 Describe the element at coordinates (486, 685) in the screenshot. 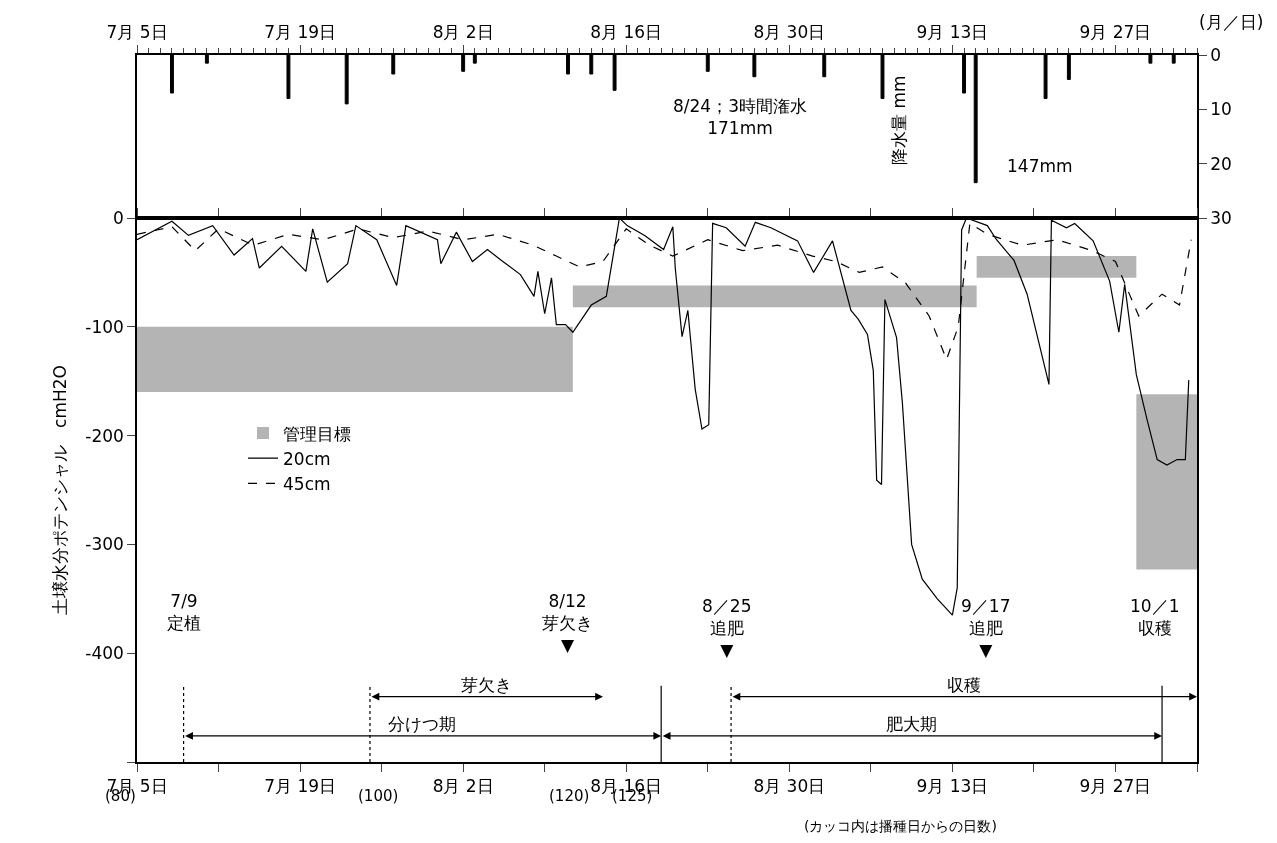

I see `annotation: 芽欠き` at that location.